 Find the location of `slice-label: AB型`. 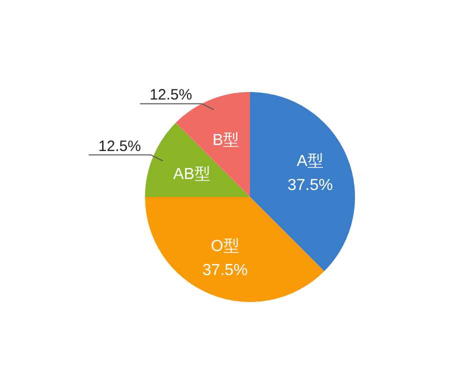

slice-label: AB型 is located at coordinates (191, 174).